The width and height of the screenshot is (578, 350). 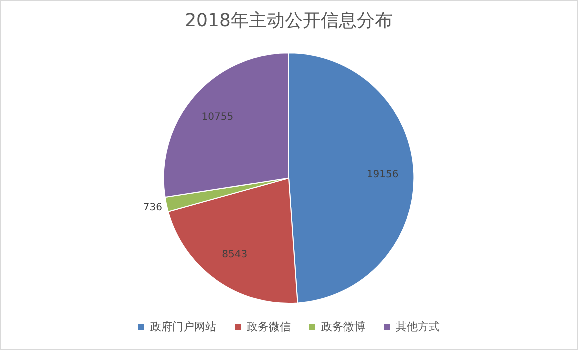 What do you see at coordinates (382, 175) in the screenshot?
I see `data-label: 19156` at bounding box center [382, 175].